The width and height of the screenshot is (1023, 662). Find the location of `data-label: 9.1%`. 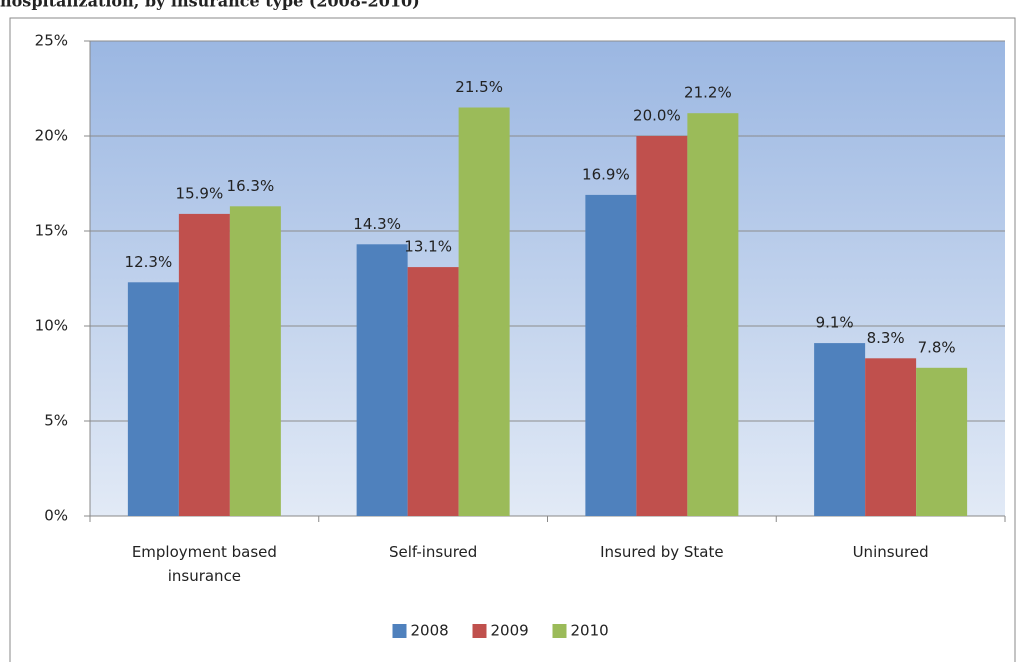

data-label: 9.1% is located at coordinates (835, 323).